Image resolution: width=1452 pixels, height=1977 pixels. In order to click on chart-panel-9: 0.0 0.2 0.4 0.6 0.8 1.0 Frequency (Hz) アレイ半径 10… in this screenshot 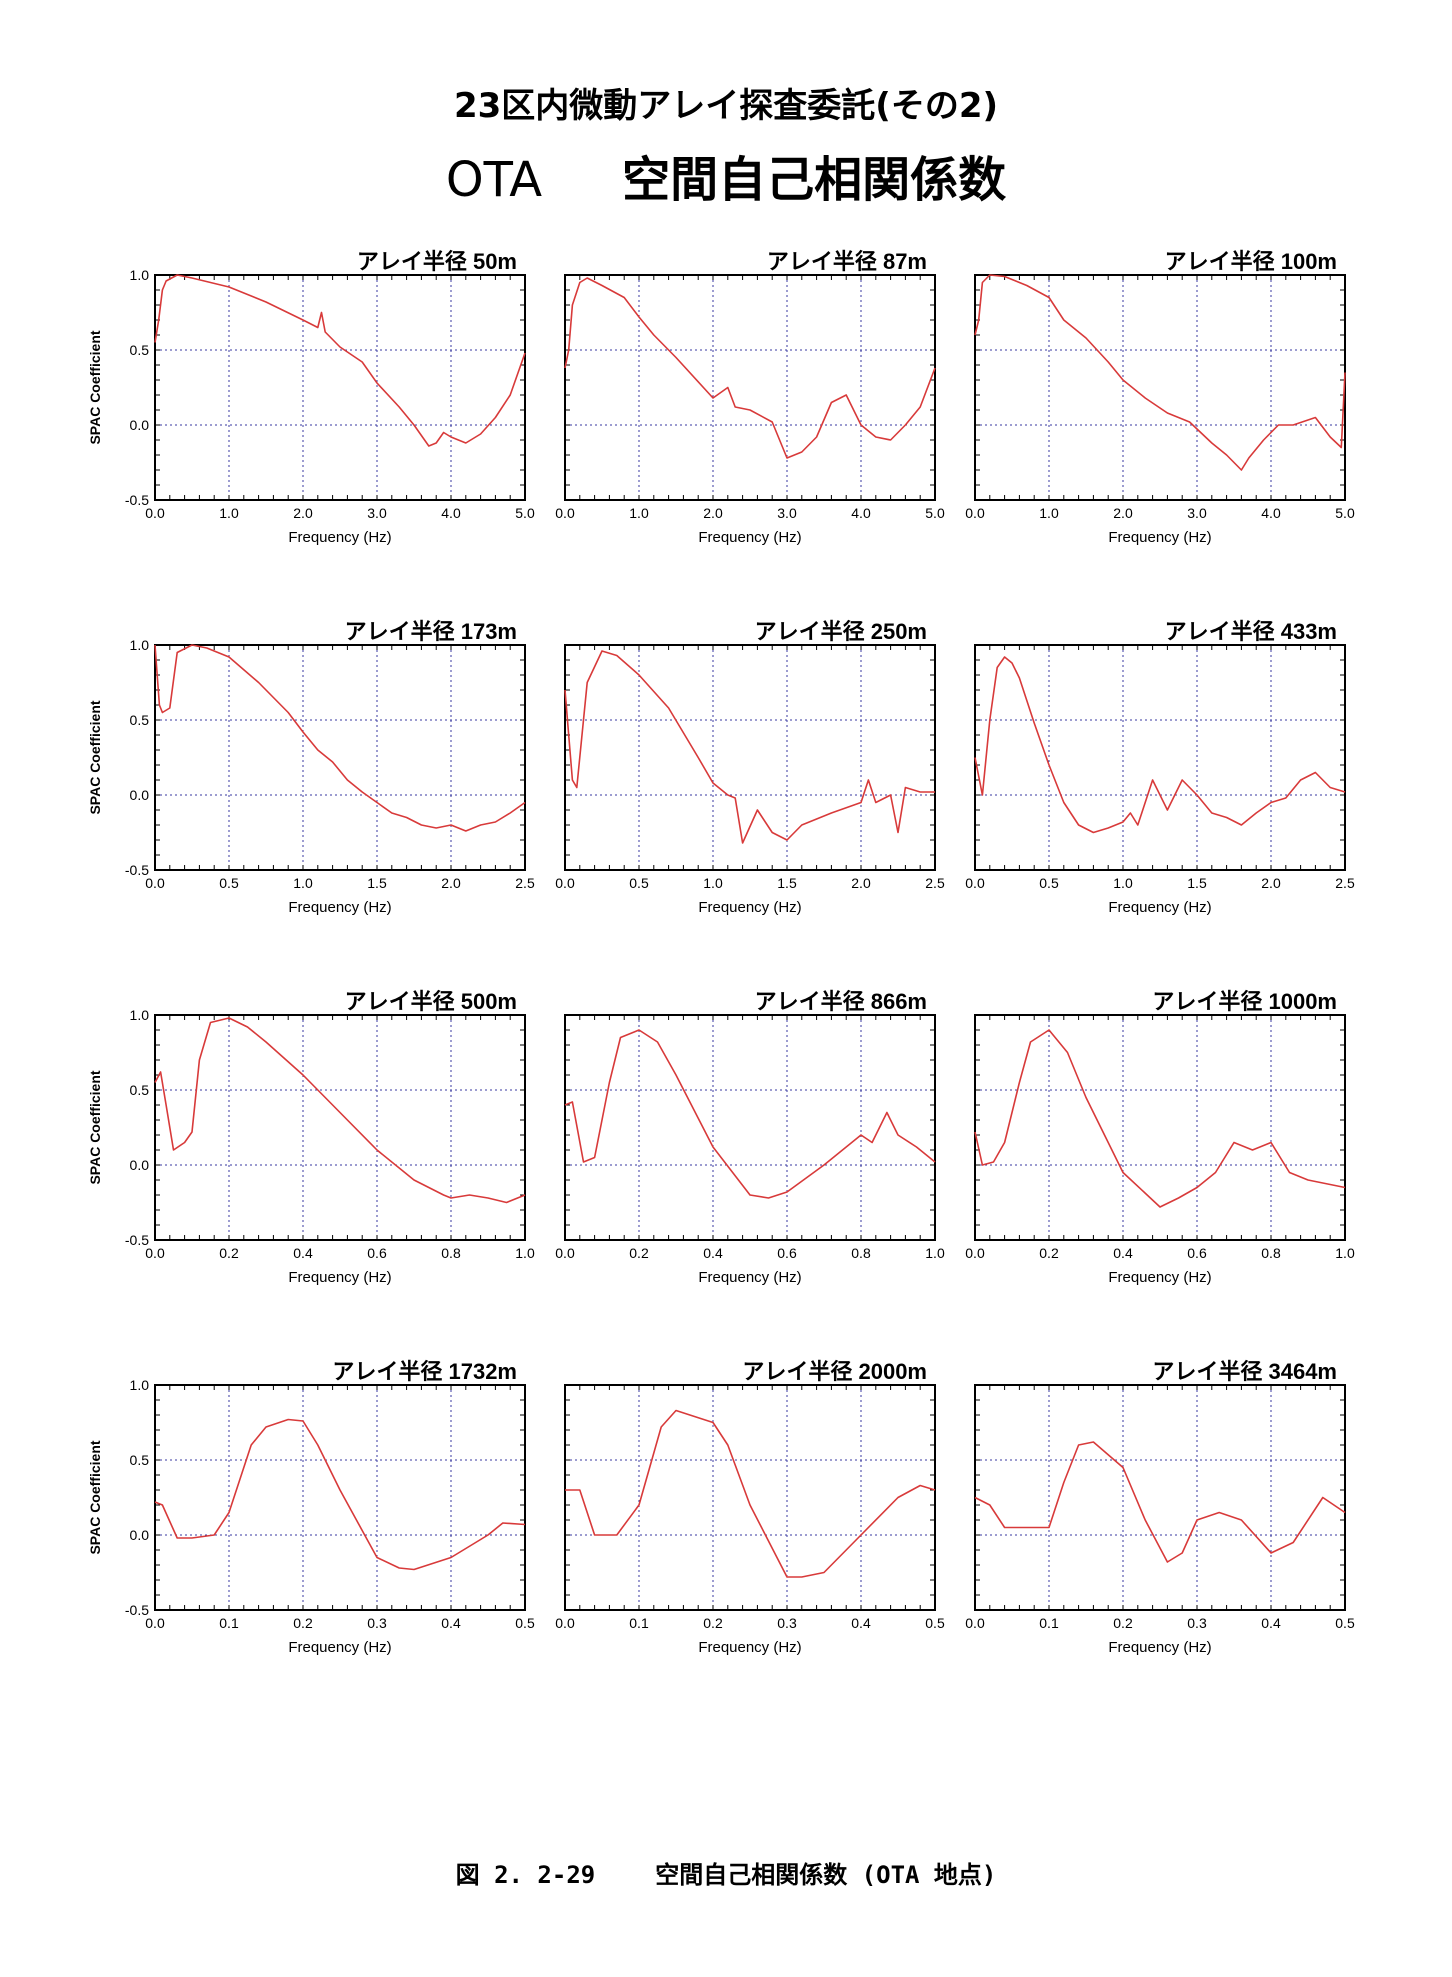, I will do `click(1160, 1137)`.